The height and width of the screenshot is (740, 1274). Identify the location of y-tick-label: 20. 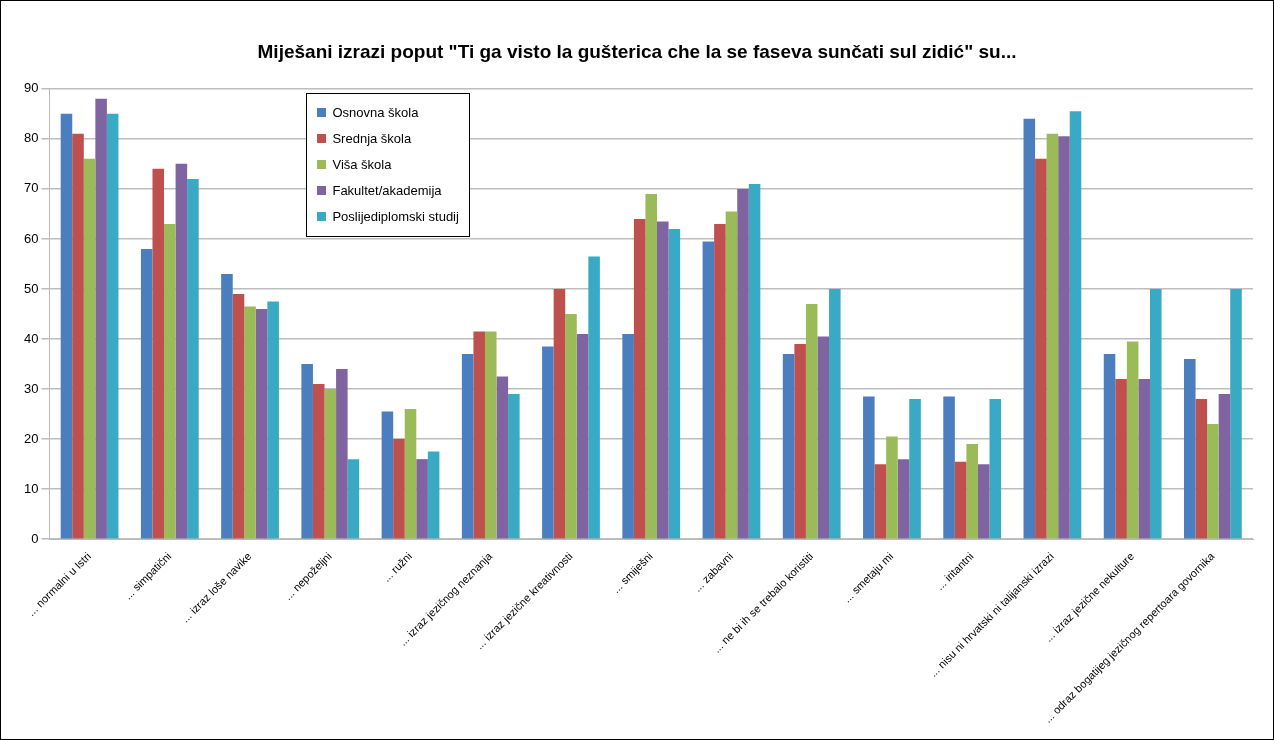
(31, 438).